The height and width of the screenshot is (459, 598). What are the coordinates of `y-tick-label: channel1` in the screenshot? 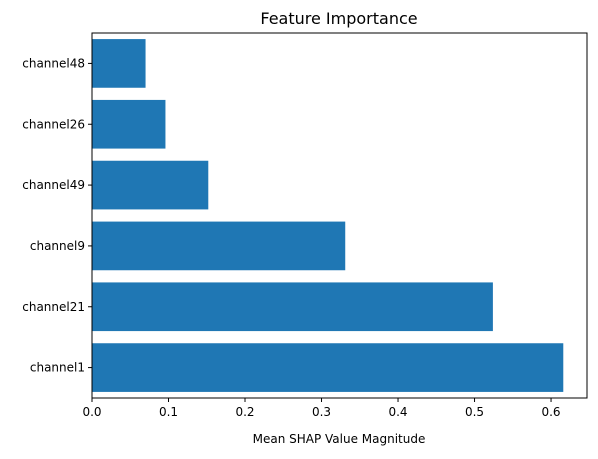 It's located at (57, 368).